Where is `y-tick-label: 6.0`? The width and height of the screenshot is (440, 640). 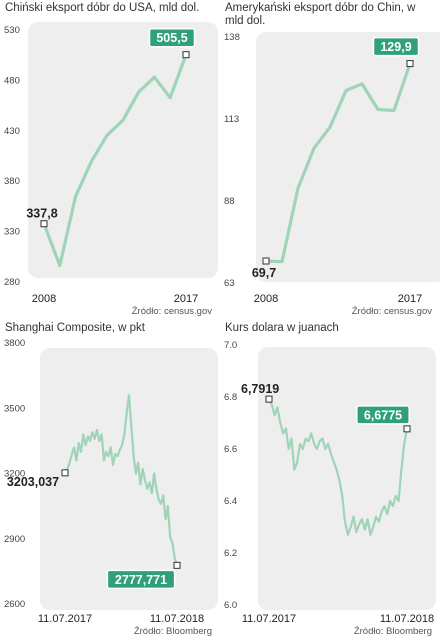 y-tick-label: 6.0 is located at coordinates (230, 605).